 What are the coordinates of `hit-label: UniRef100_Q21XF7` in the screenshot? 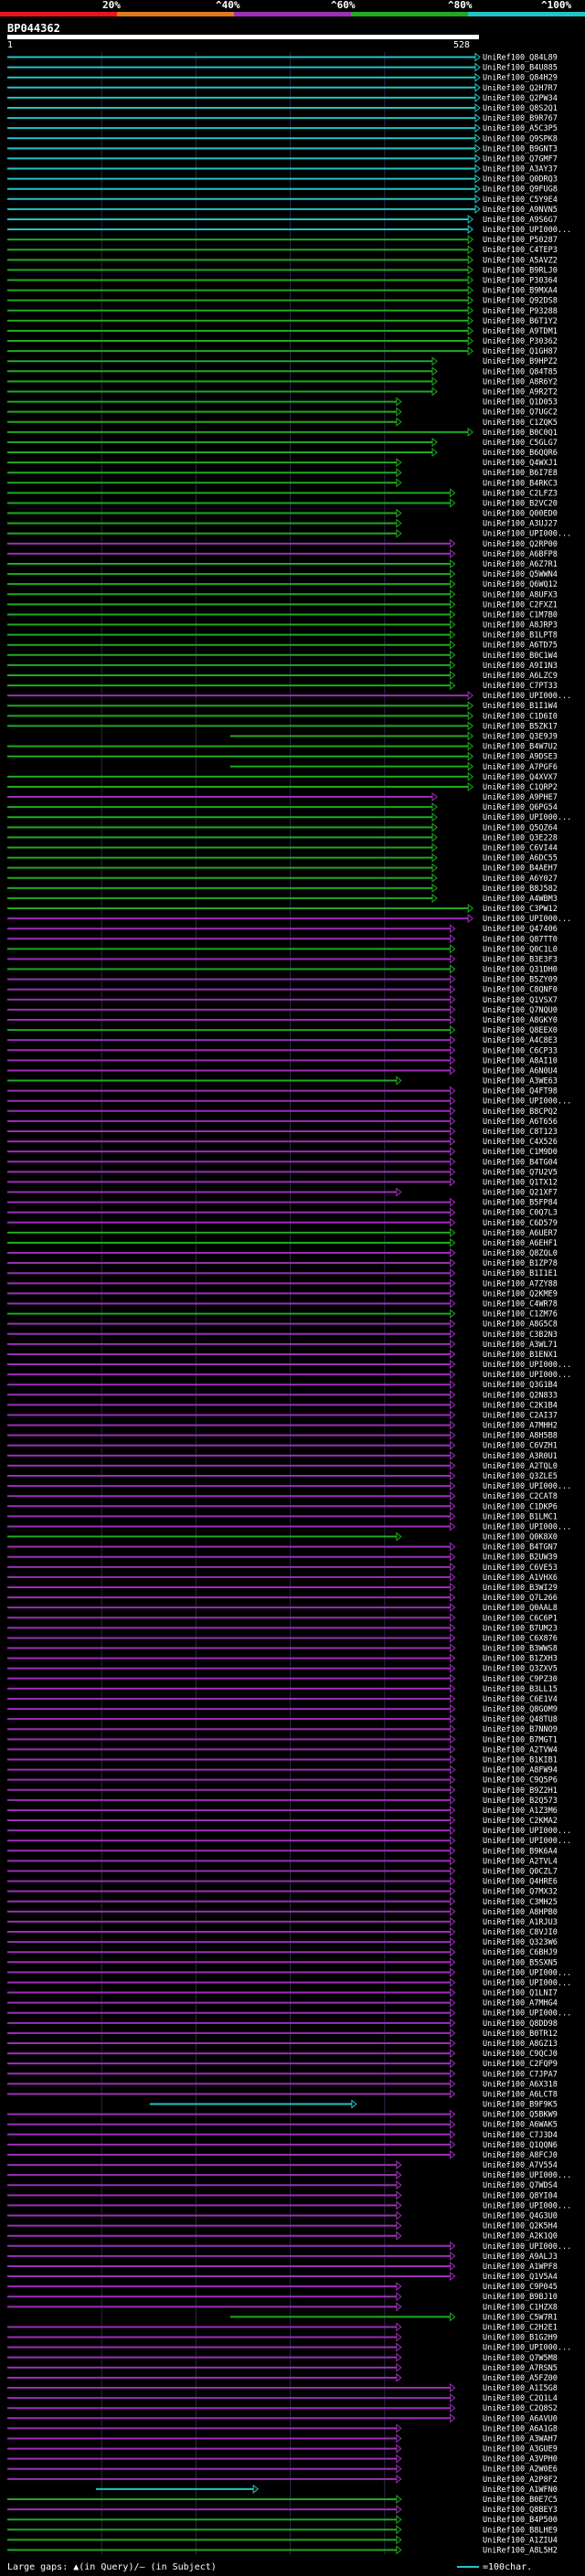 It's located at (520, 1193).